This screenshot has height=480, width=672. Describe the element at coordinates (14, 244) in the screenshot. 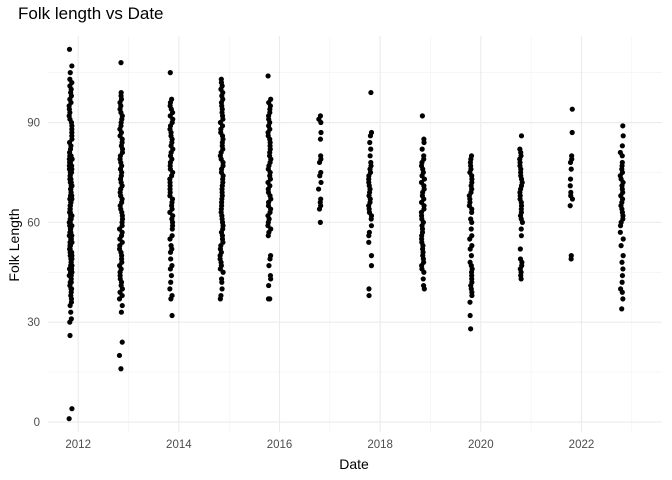

I see `y-axis-title: Folk Length` at that location.